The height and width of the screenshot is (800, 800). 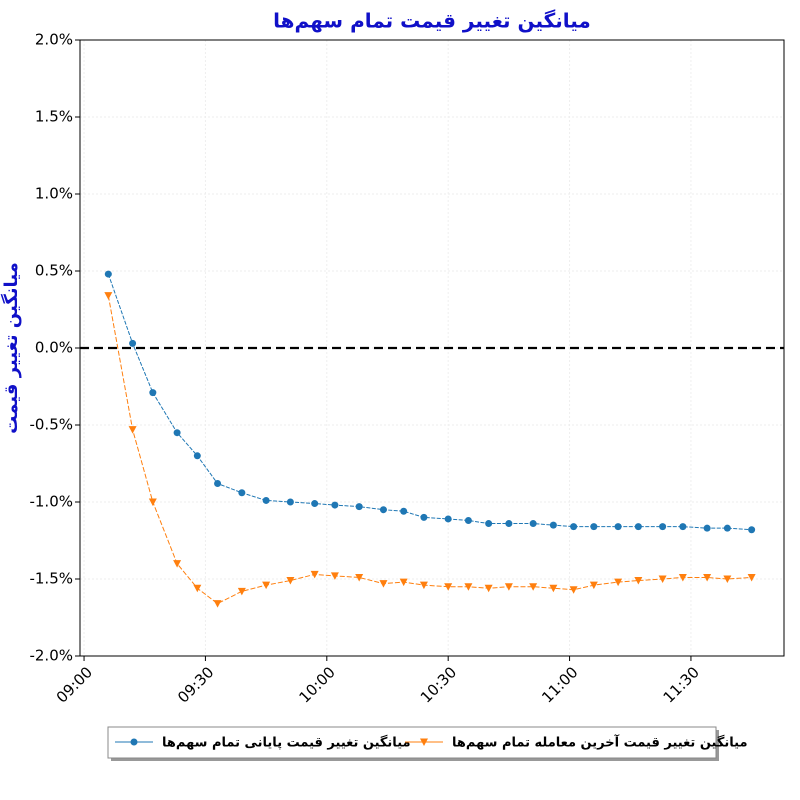 I want to click on y-tick-label: -1.5%, so click(x=51, y=579).